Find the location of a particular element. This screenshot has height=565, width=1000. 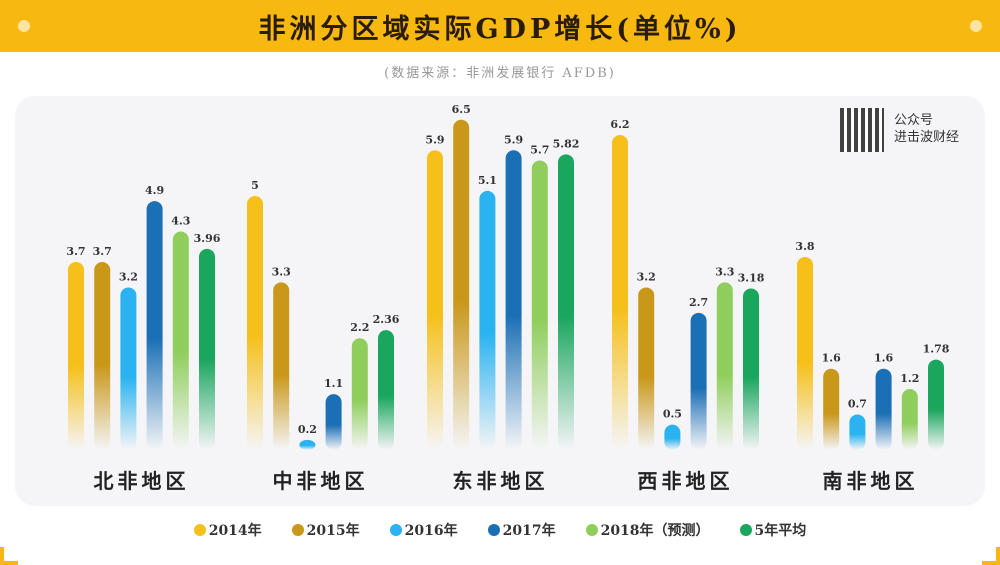

legend-label: 2014年 is located at coordinates (235, 531).